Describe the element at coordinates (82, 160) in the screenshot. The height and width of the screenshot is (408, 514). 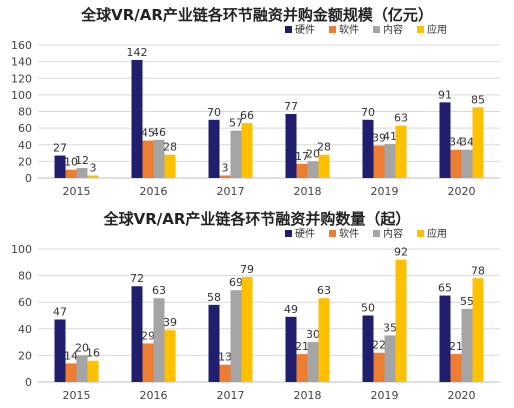
I see `data-label: 12` at that location.